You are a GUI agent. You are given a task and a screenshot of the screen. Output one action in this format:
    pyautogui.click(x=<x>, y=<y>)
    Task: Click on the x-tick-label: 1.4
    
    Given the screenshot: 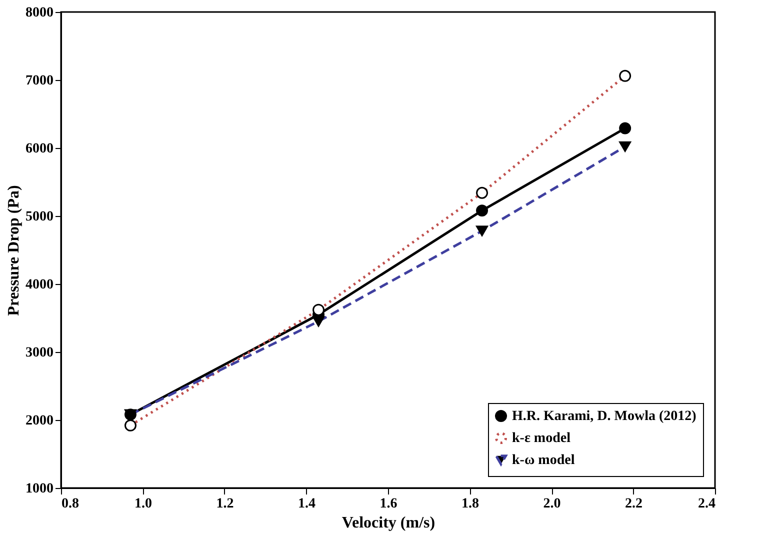 What is the action you would take?
    pyautogui.click(x=307, y=504)
    